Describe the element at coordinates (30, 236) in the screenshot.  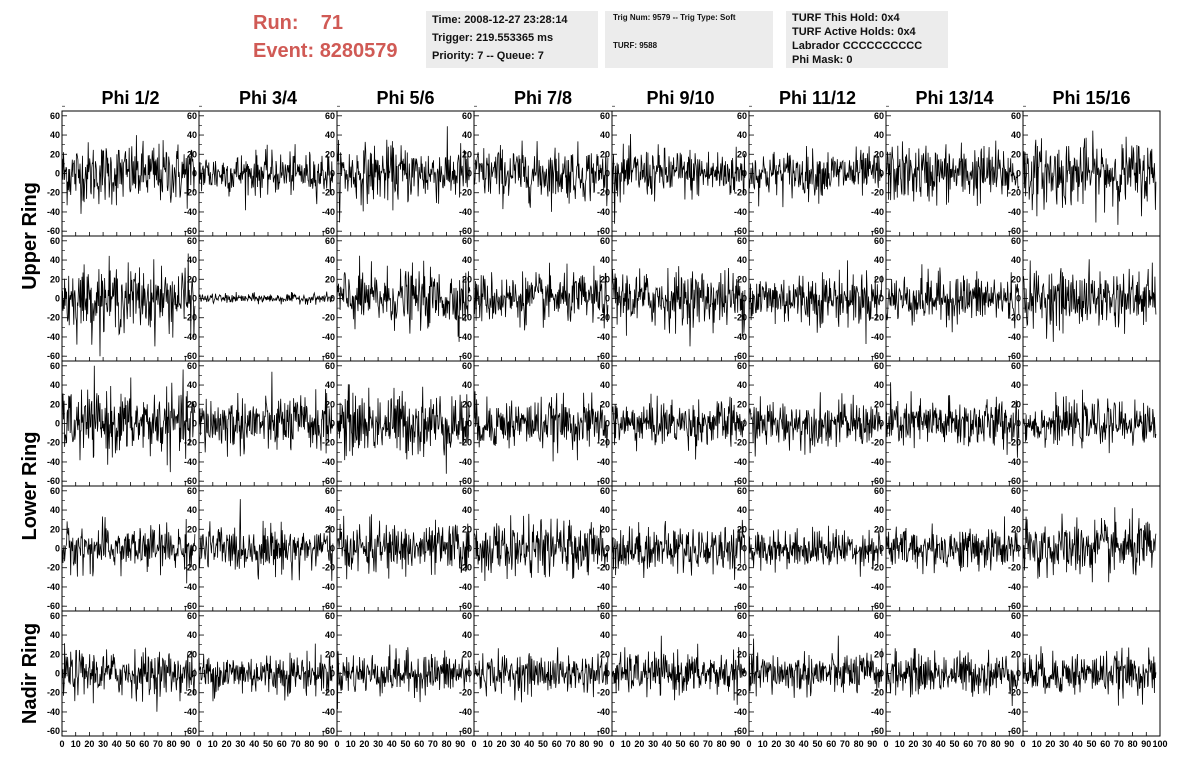
I see `ring-label: Upper Ring` at that location.